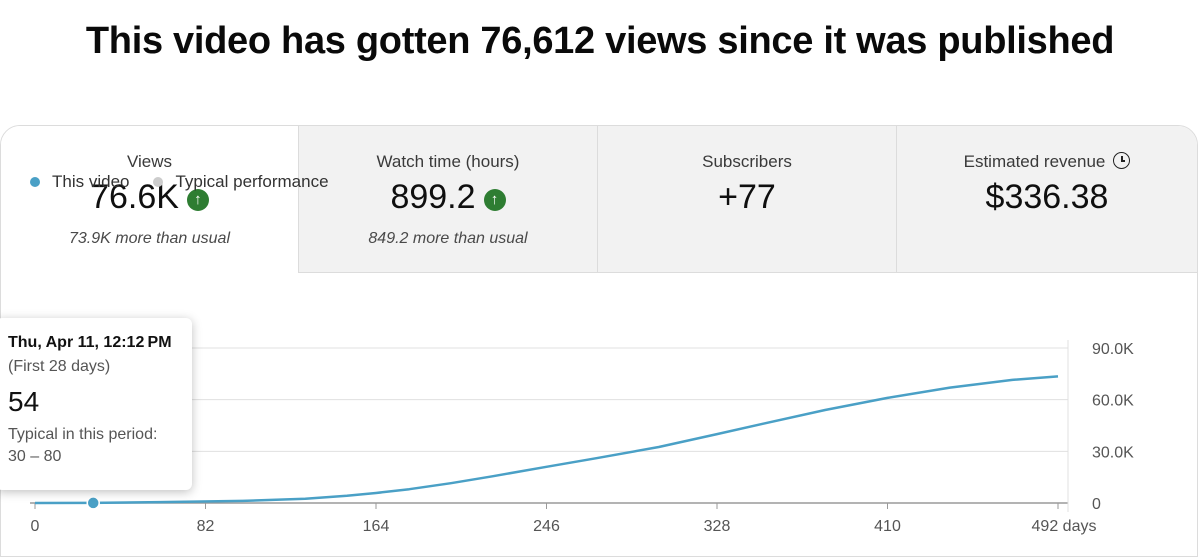  What do you see at coordinates (1113, 452) in the screenshot?
I see `y-tick-label: 30.0K` at bounding box center [1113, 452].